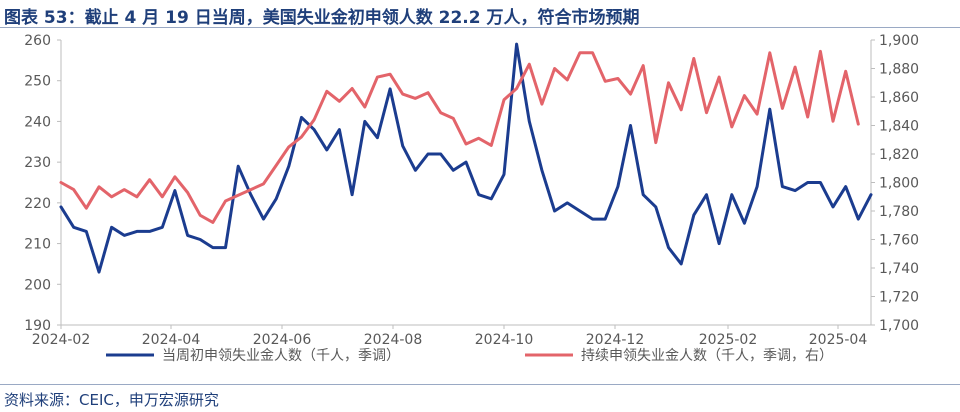 This screenshot has width=960, height=412. Describe the element at coordinates (615, 340) in the screenshot. I see `x-tick-label: 2024-12` at that location.